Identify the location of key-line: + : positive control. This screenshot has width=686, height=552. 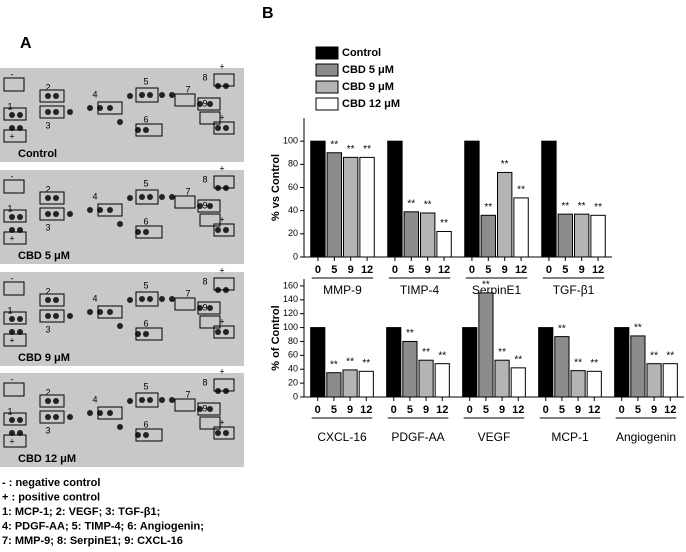
(51, 497).